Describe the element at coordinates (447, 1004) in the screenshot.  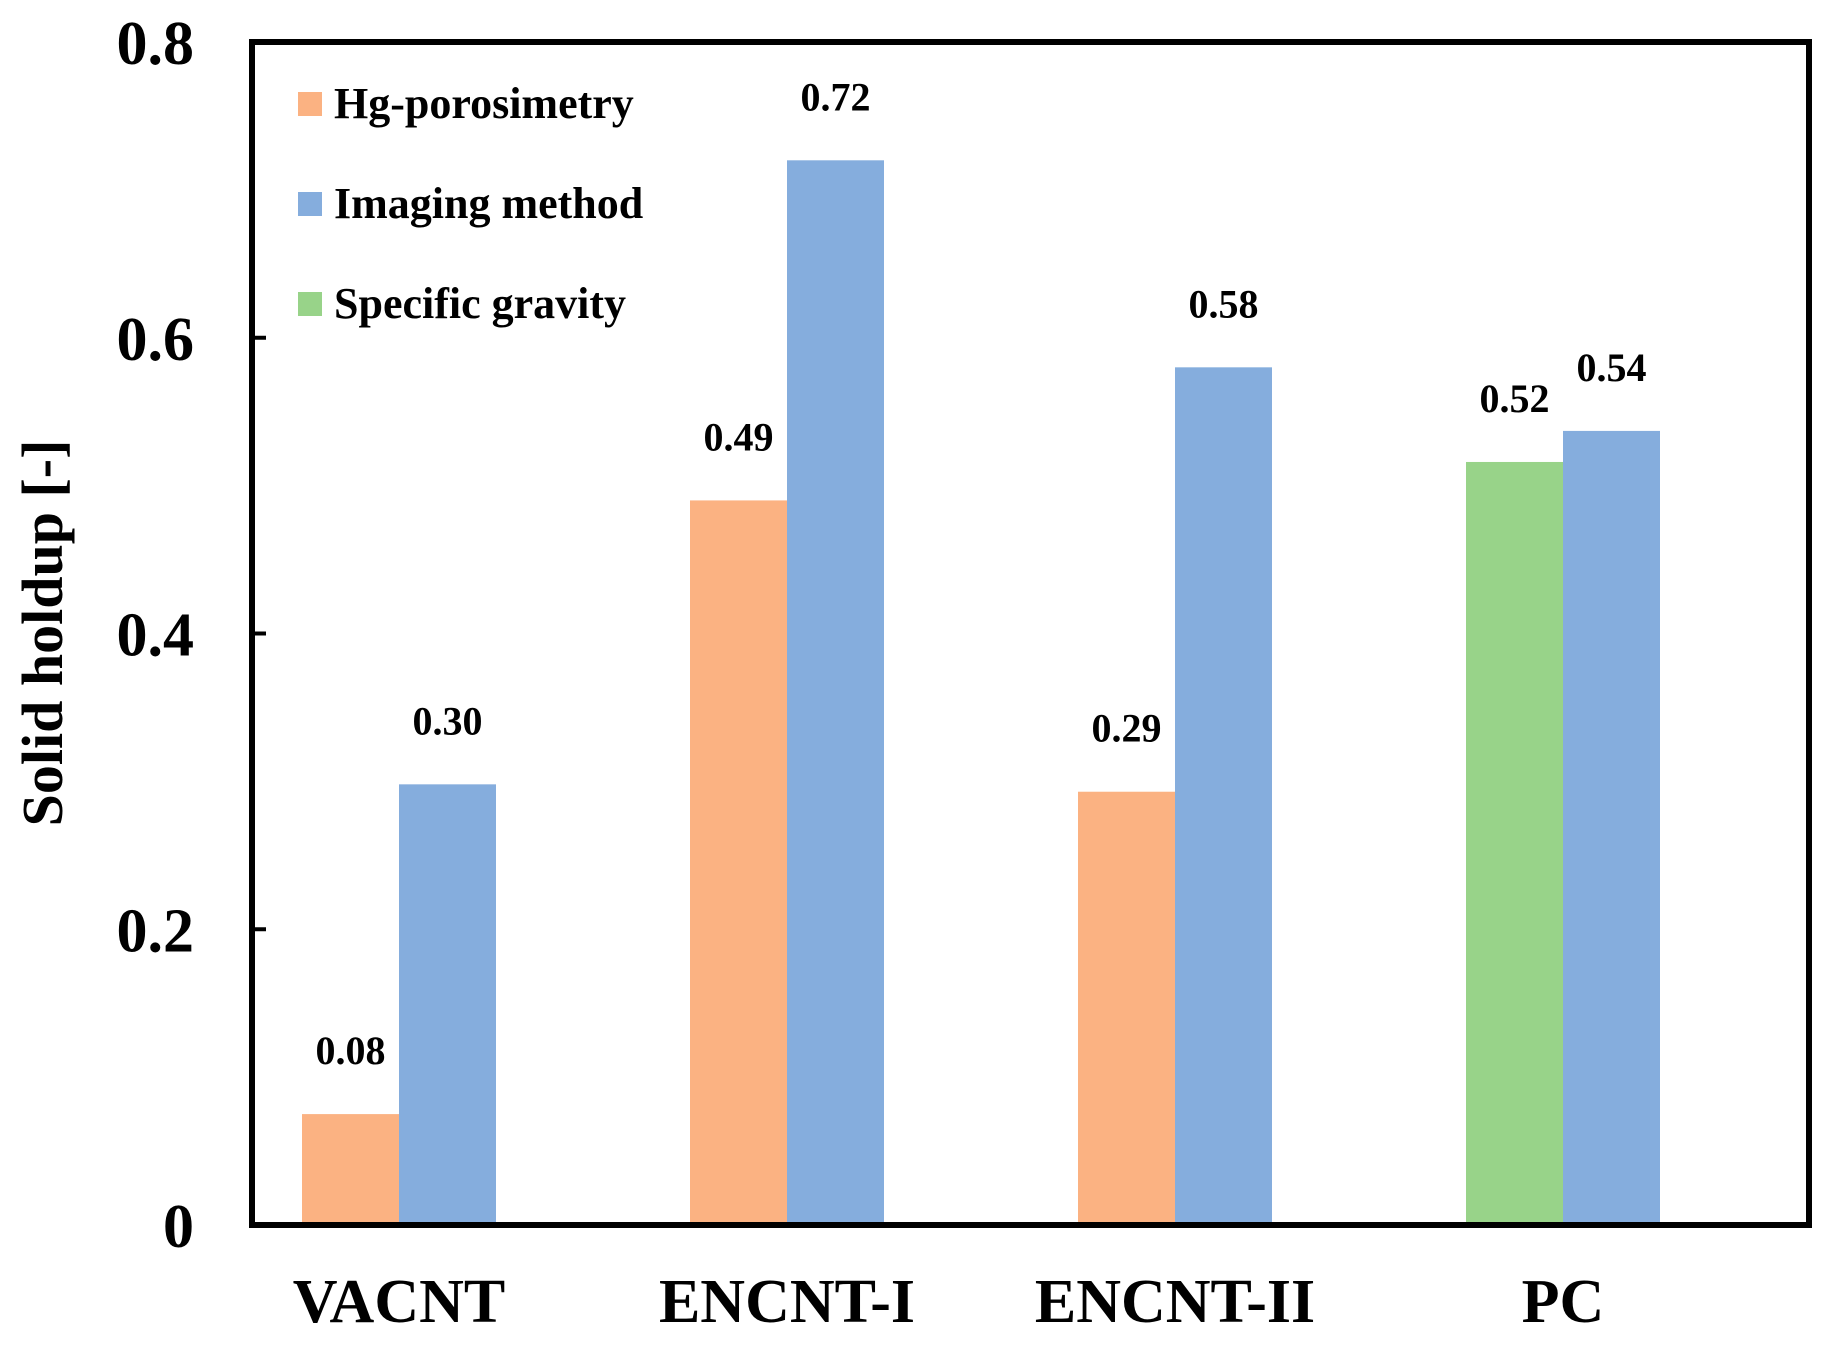
I see `bar-imaging-method-vacnt` at that location.